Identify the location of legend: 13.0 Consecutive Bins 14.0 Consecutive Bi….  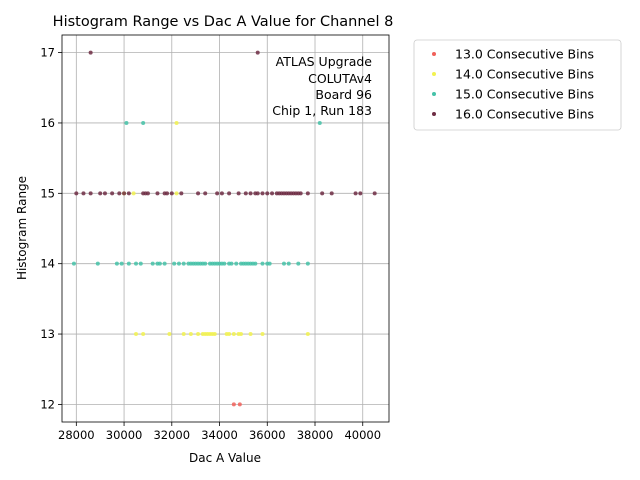
(517, 85).